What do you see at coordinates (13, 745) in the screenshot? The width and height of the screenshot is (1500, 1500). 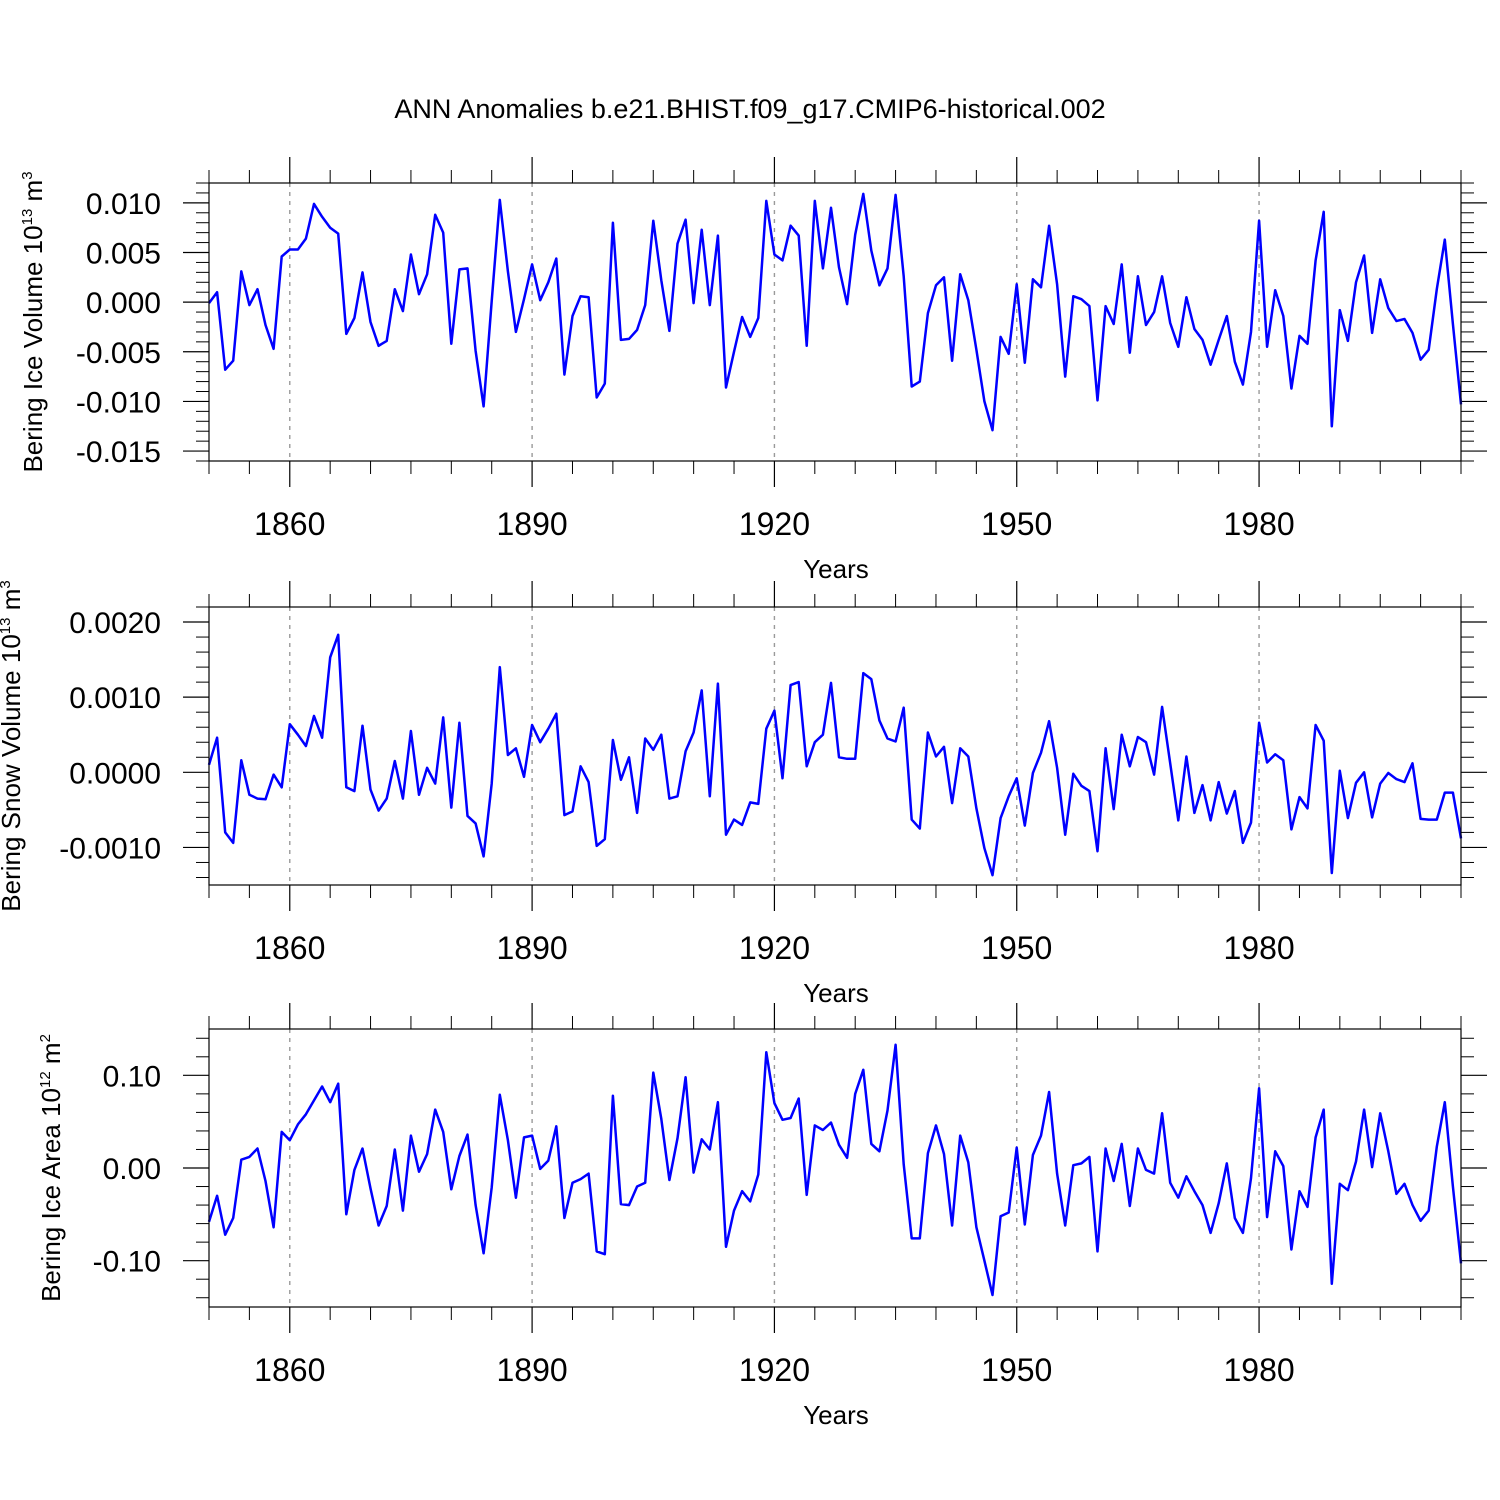 I see `panel-snow-volume-ylabel: Bering Snow Volume 1013 m3` at bounding box center [13, 745].